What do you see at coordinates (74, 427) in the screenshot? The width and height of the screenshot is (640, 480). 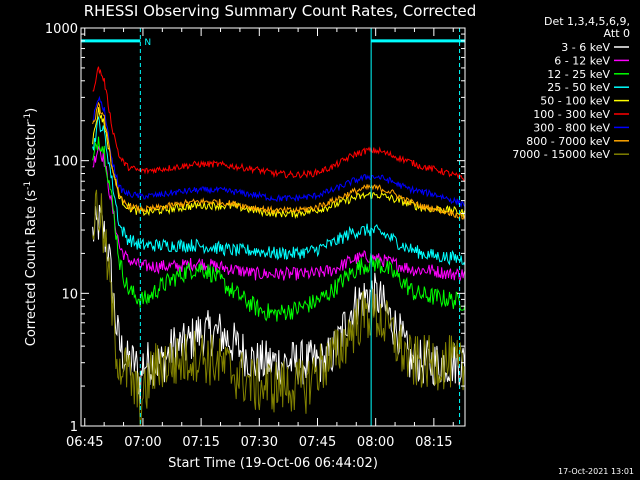 I see `y-tick-label-1: 1` at bounding box center [74, 427].